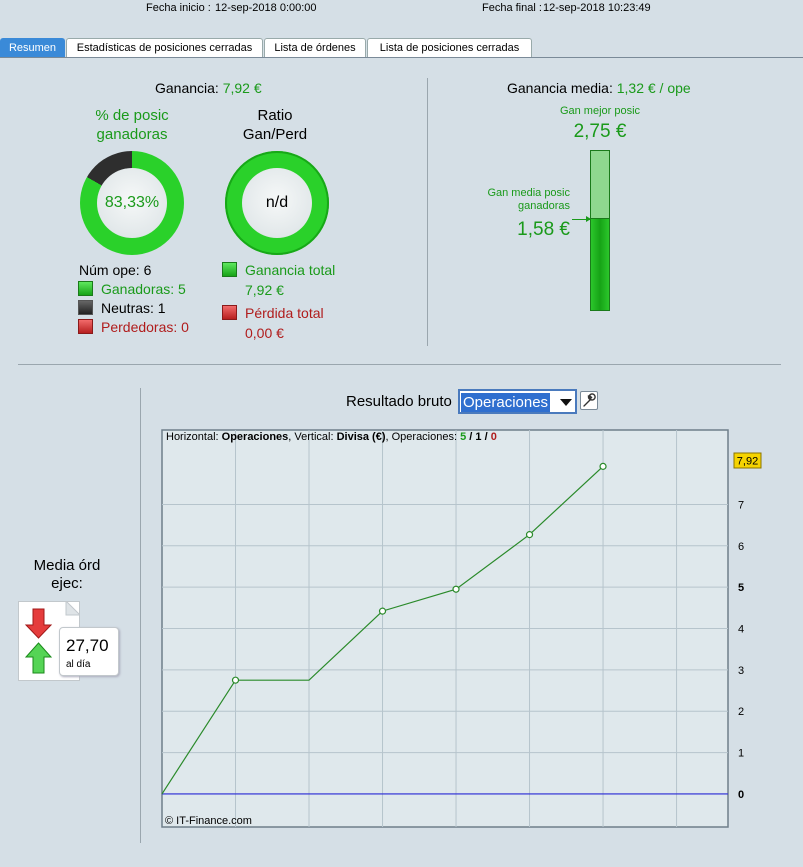  Describe the element at coordinates (560, 88) in the screenshot. I see `avg-gain-label: Ganancia media:` at that location.